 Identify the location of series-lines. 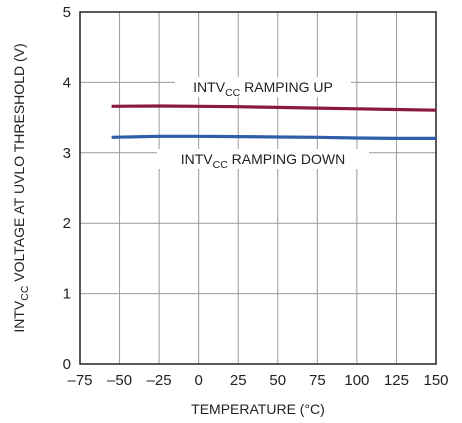
(274, 122).